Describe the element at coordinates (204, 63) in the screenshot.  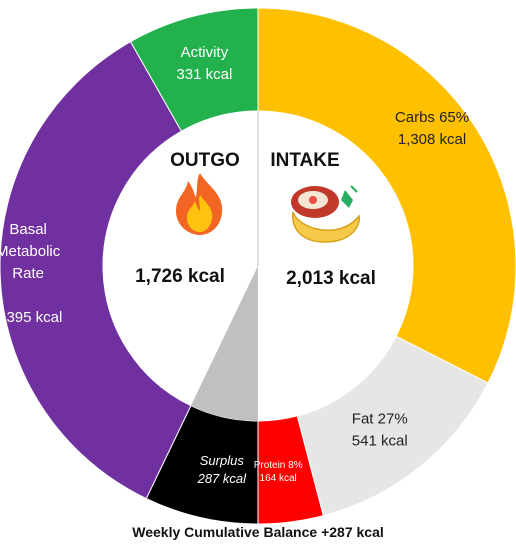
I see `label-activity: Activity 331 kcal` at that location.